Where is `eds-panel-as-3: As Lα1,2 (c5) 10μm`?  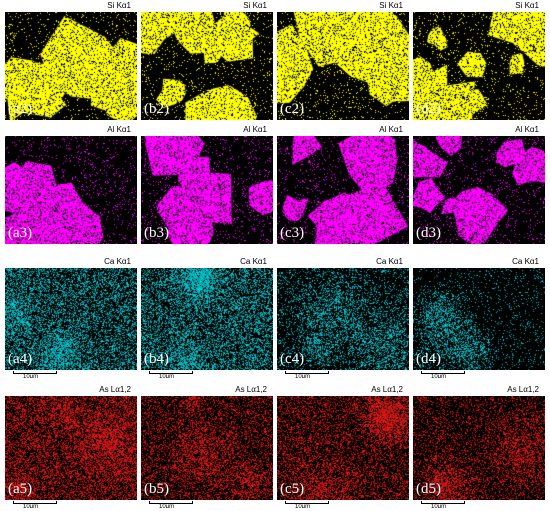 eds-panel-as-3: As Lα1,2 (c5) 10μm is located at coordinates (343, 446).